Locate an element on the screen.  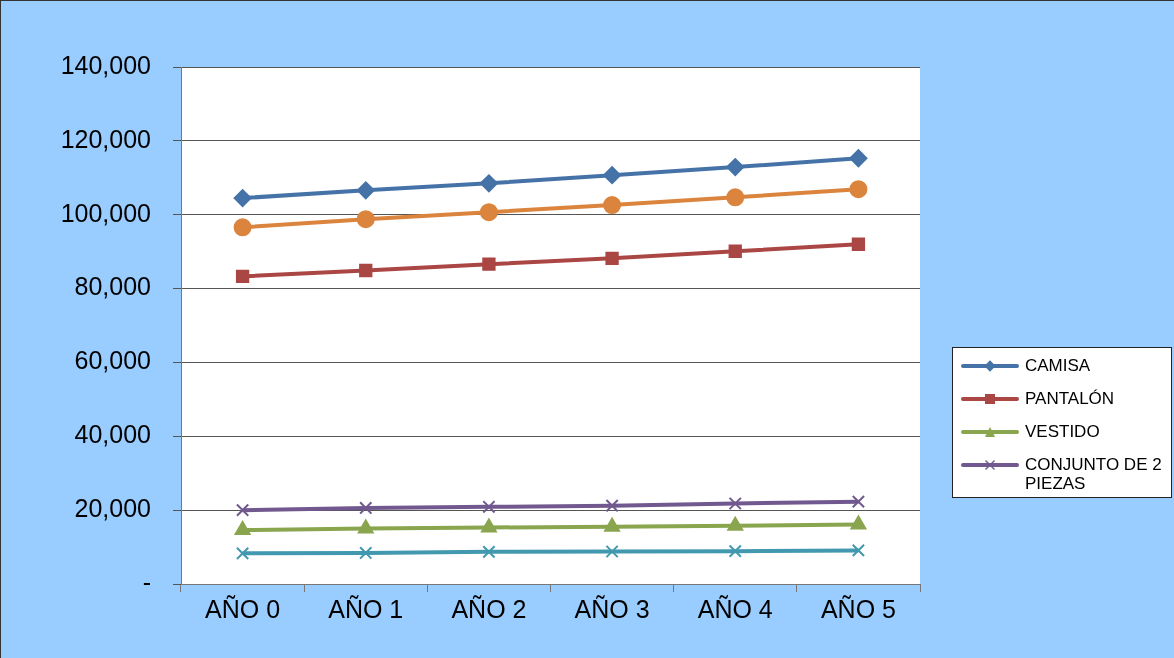
x-tick-label: AÑO 4 is located at coordinates (735, 608).